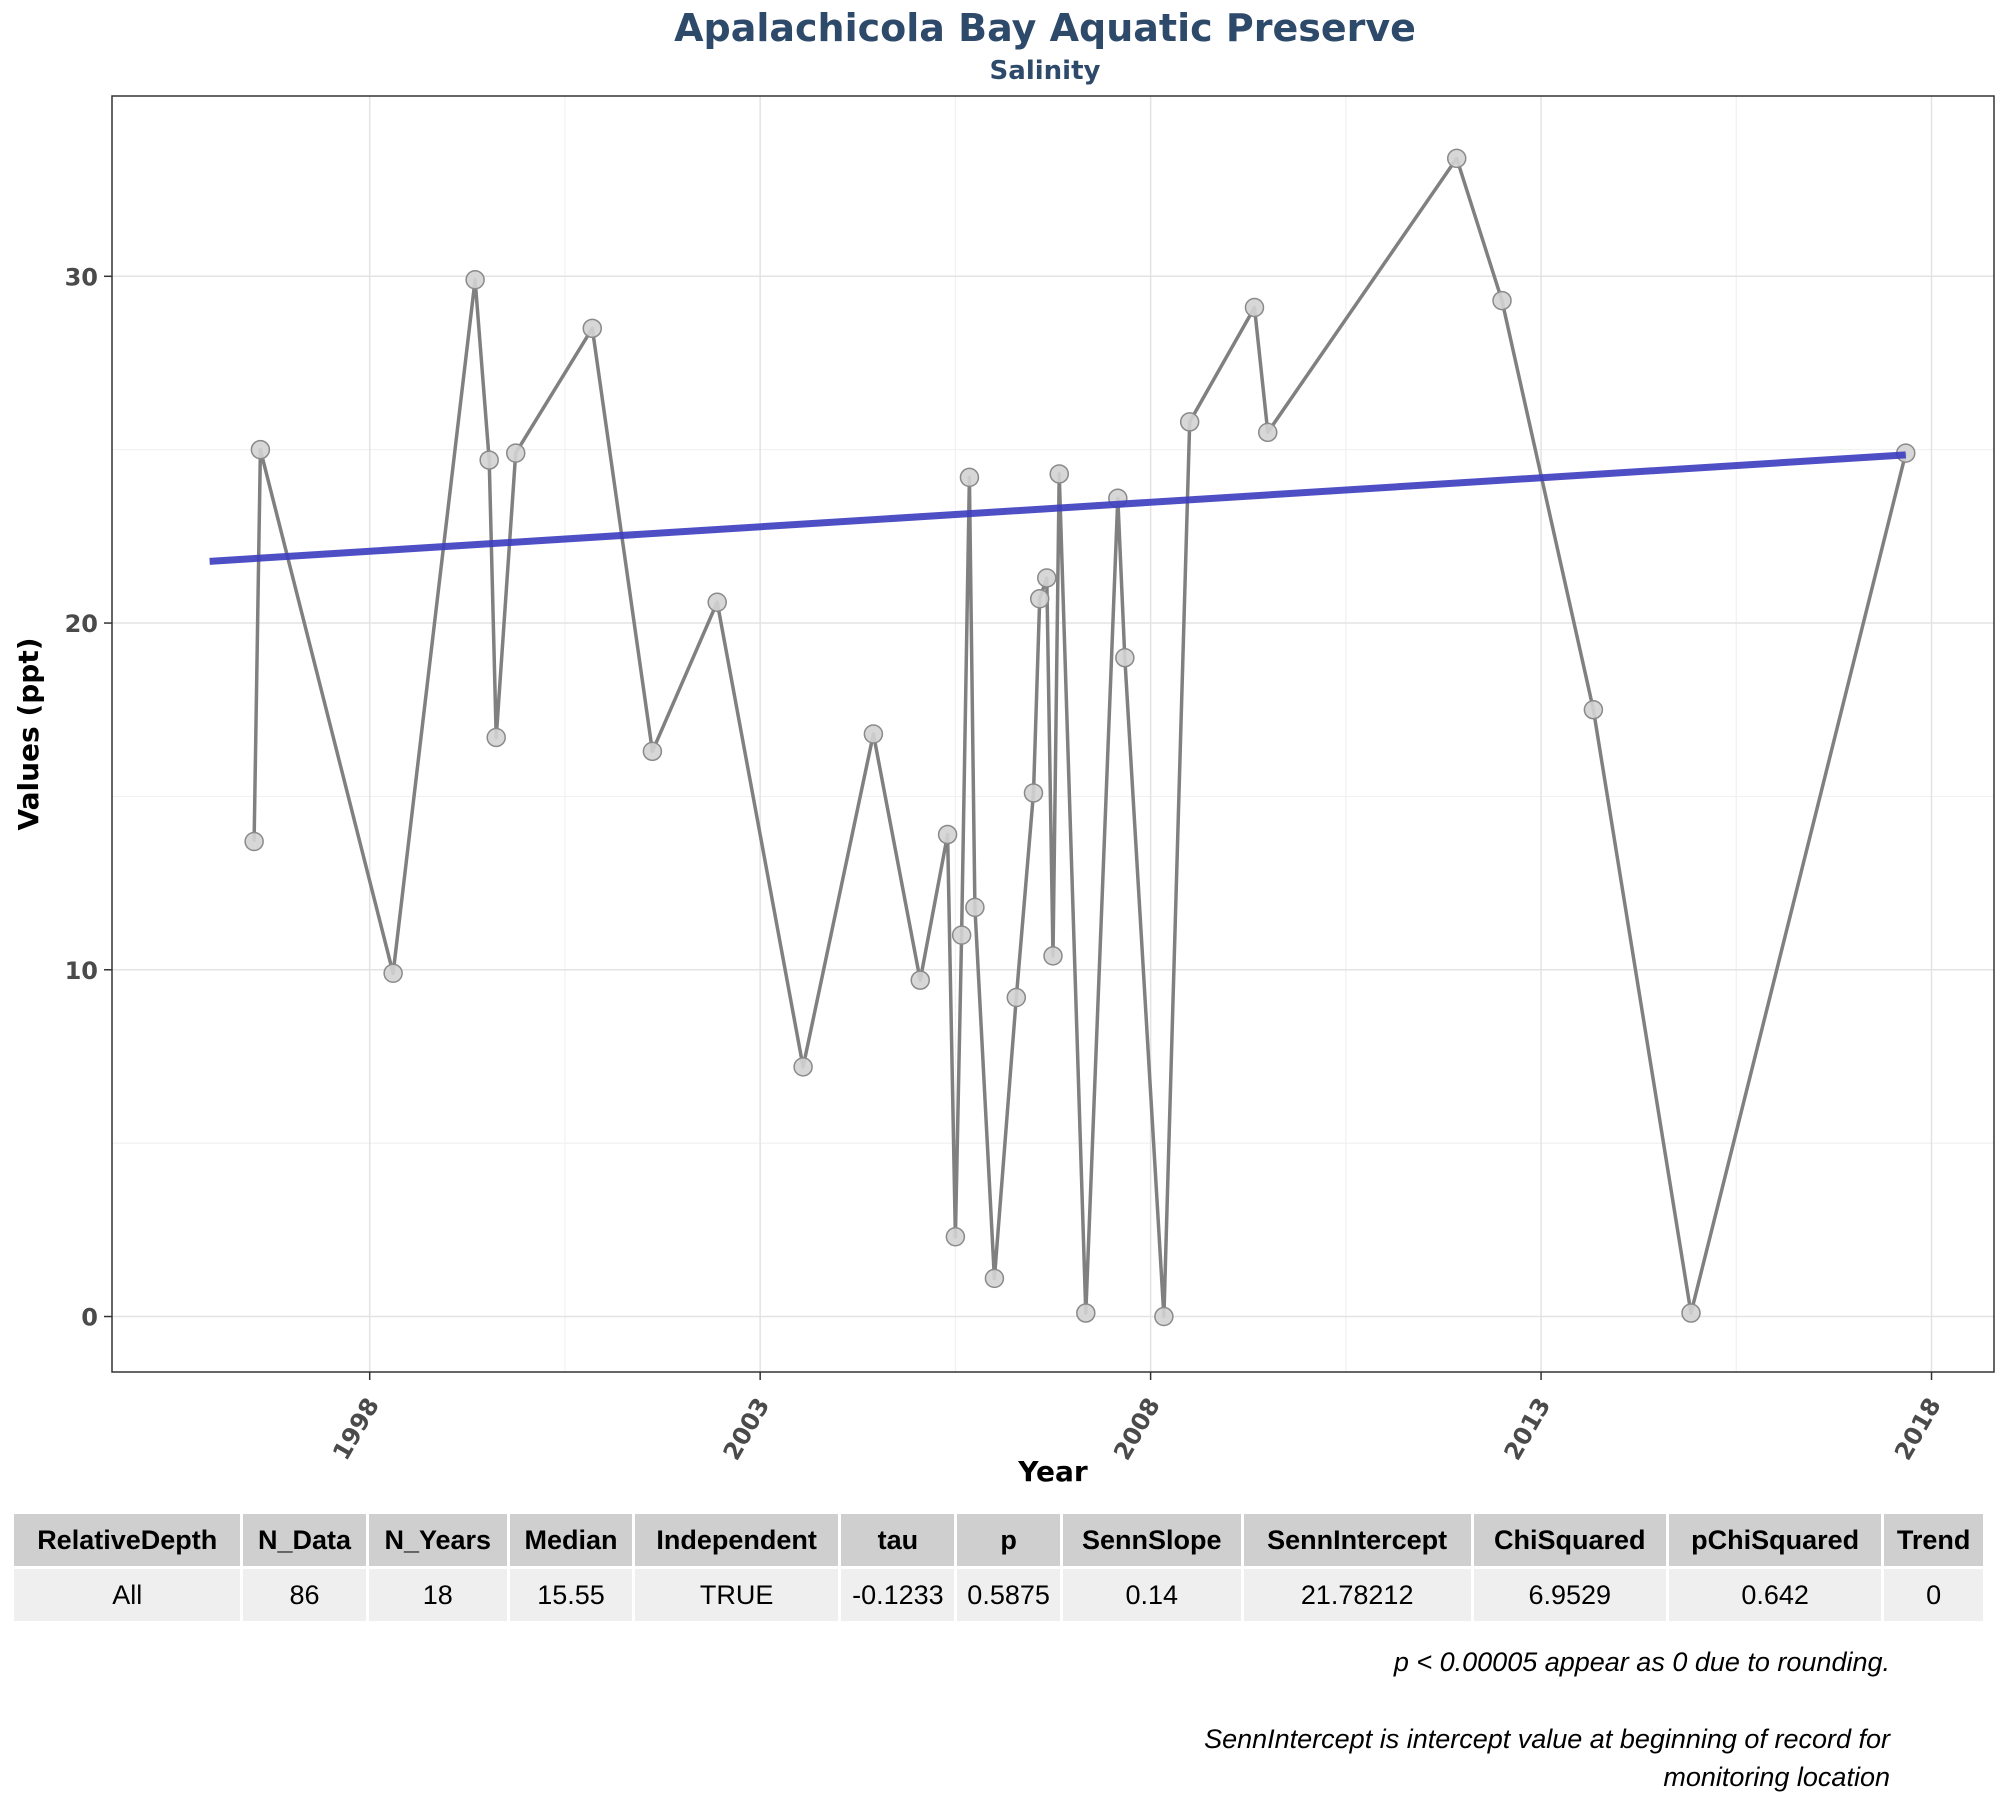  What do you see at coordinates (898, 1593) in the screenshot?
I see `table-cell: -0.1233` at bounding box center [898, 1593].